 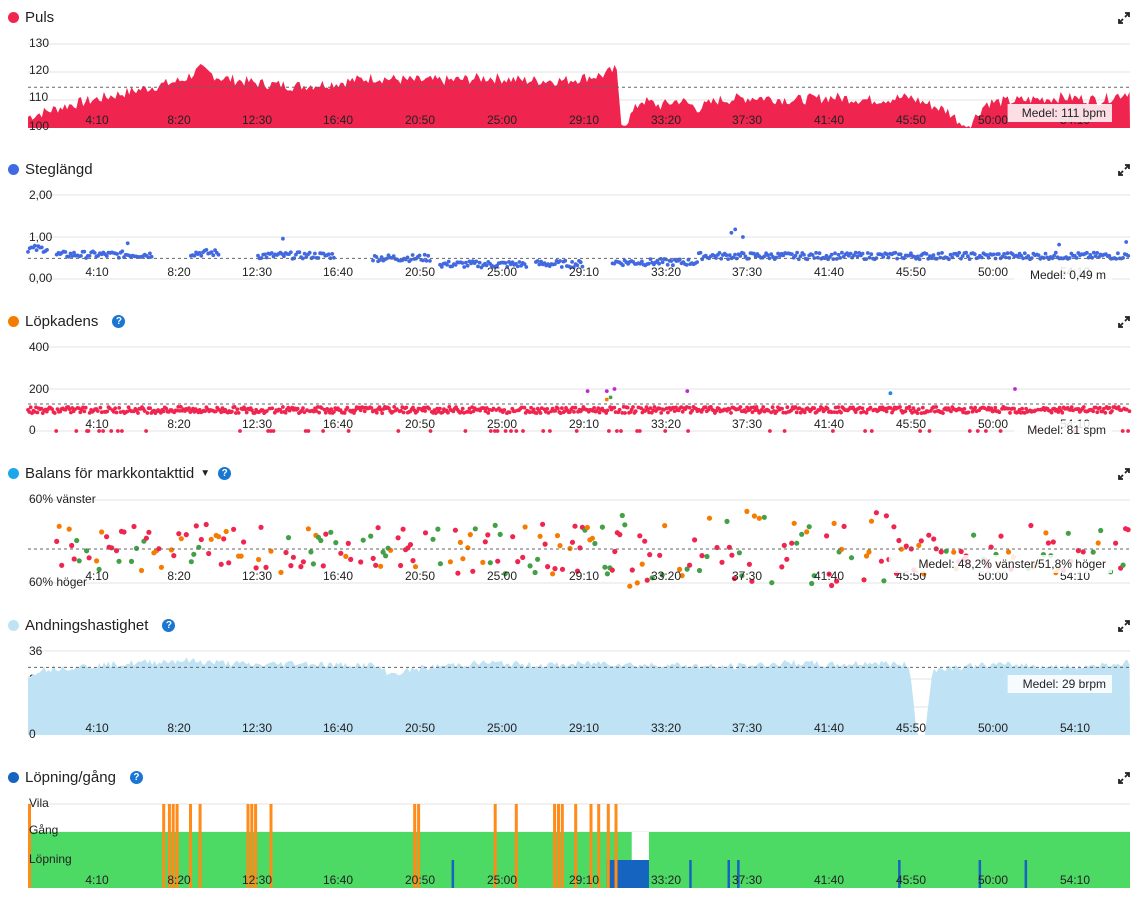 I want to click on mean-label: Medel: 81 spm, so click(x=1066, y=430).